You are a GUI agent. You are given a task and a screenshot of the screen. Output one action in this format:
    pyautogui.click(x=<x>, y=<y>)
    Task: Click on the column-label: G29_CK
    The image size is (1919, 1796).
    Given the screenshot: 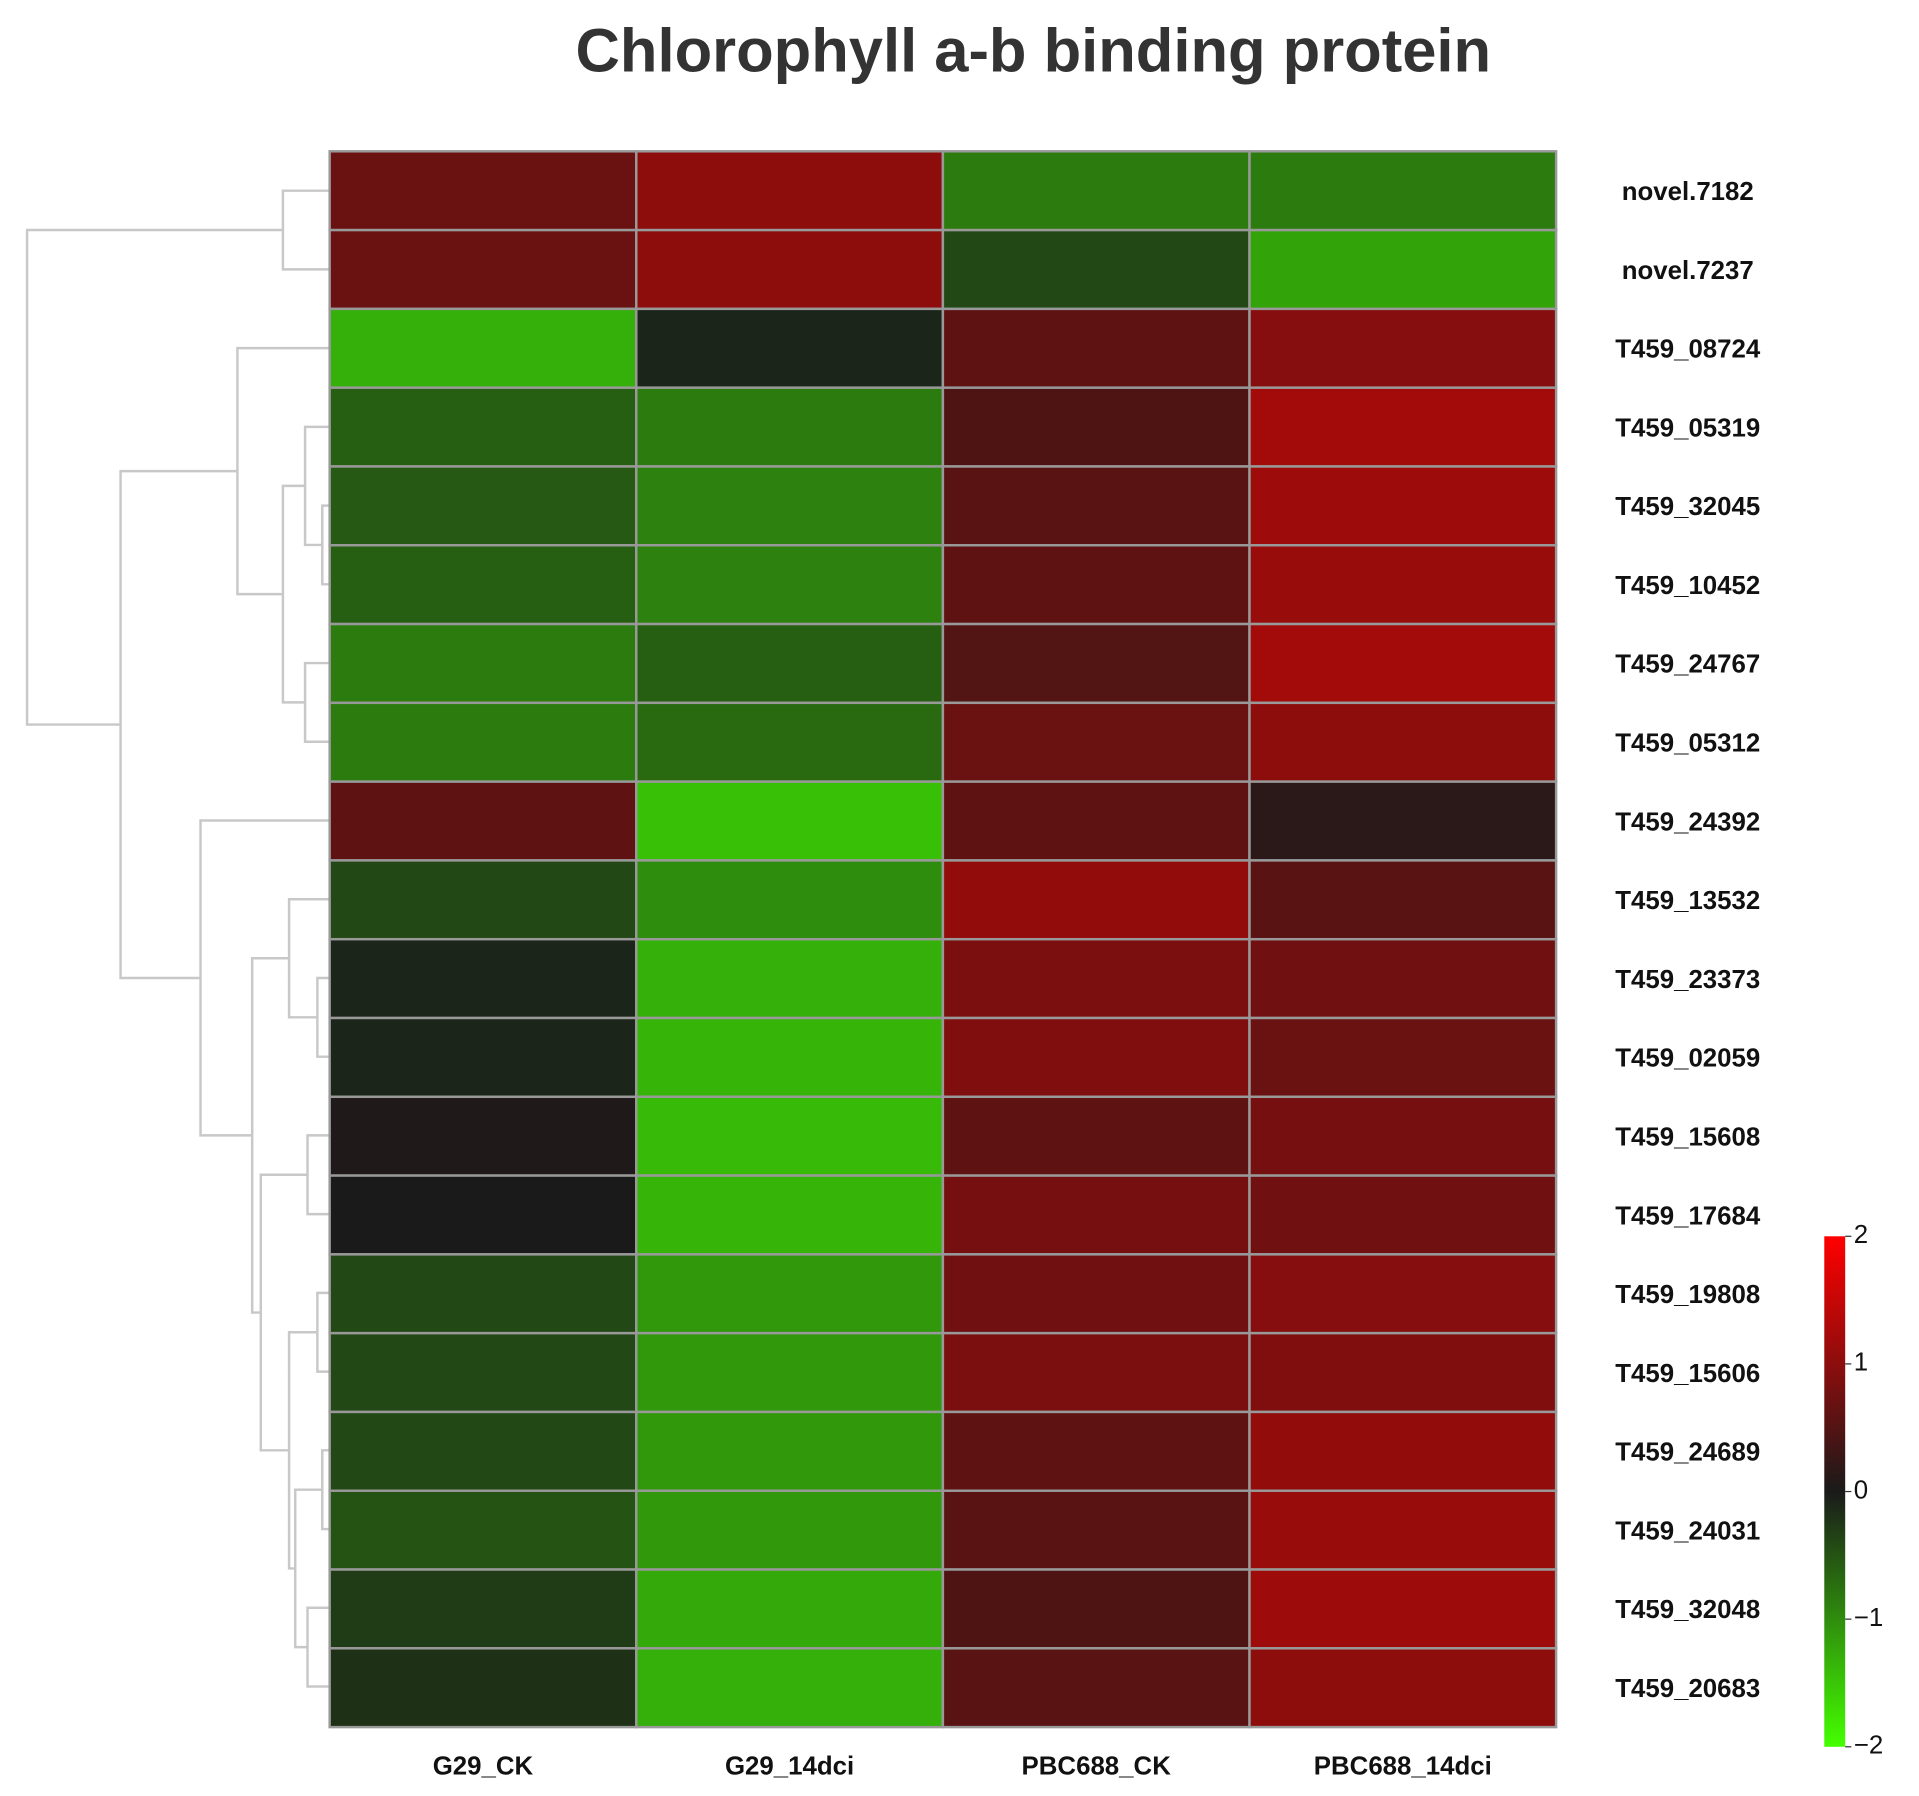 What is the action you would take?
    pyautogui.click(x=483, y=1767)
    